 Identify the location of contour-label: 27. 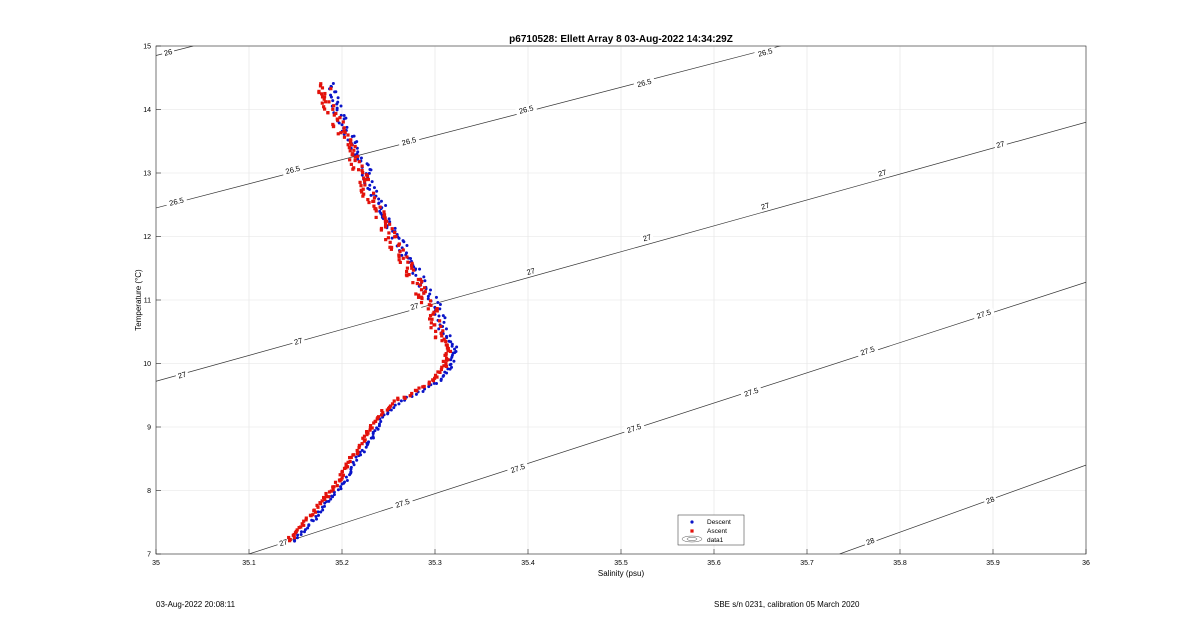
(283, 542).